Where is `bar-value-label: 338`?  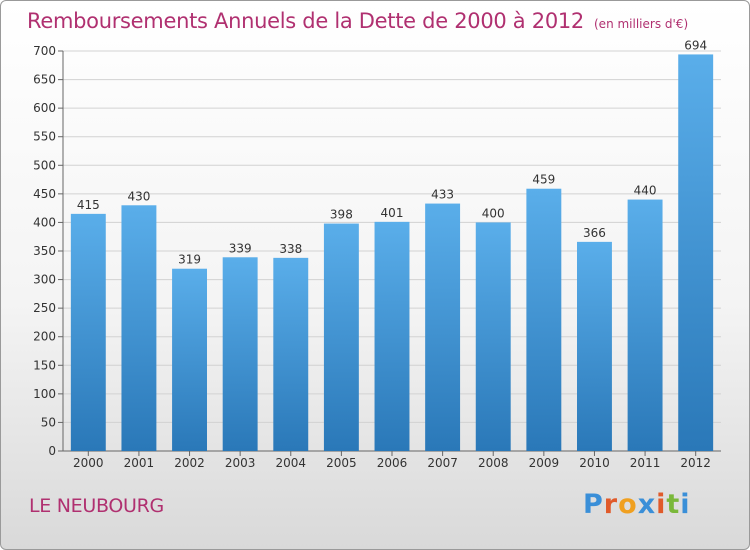 bar-value-label: 338 is located at coordinates (290, 249).